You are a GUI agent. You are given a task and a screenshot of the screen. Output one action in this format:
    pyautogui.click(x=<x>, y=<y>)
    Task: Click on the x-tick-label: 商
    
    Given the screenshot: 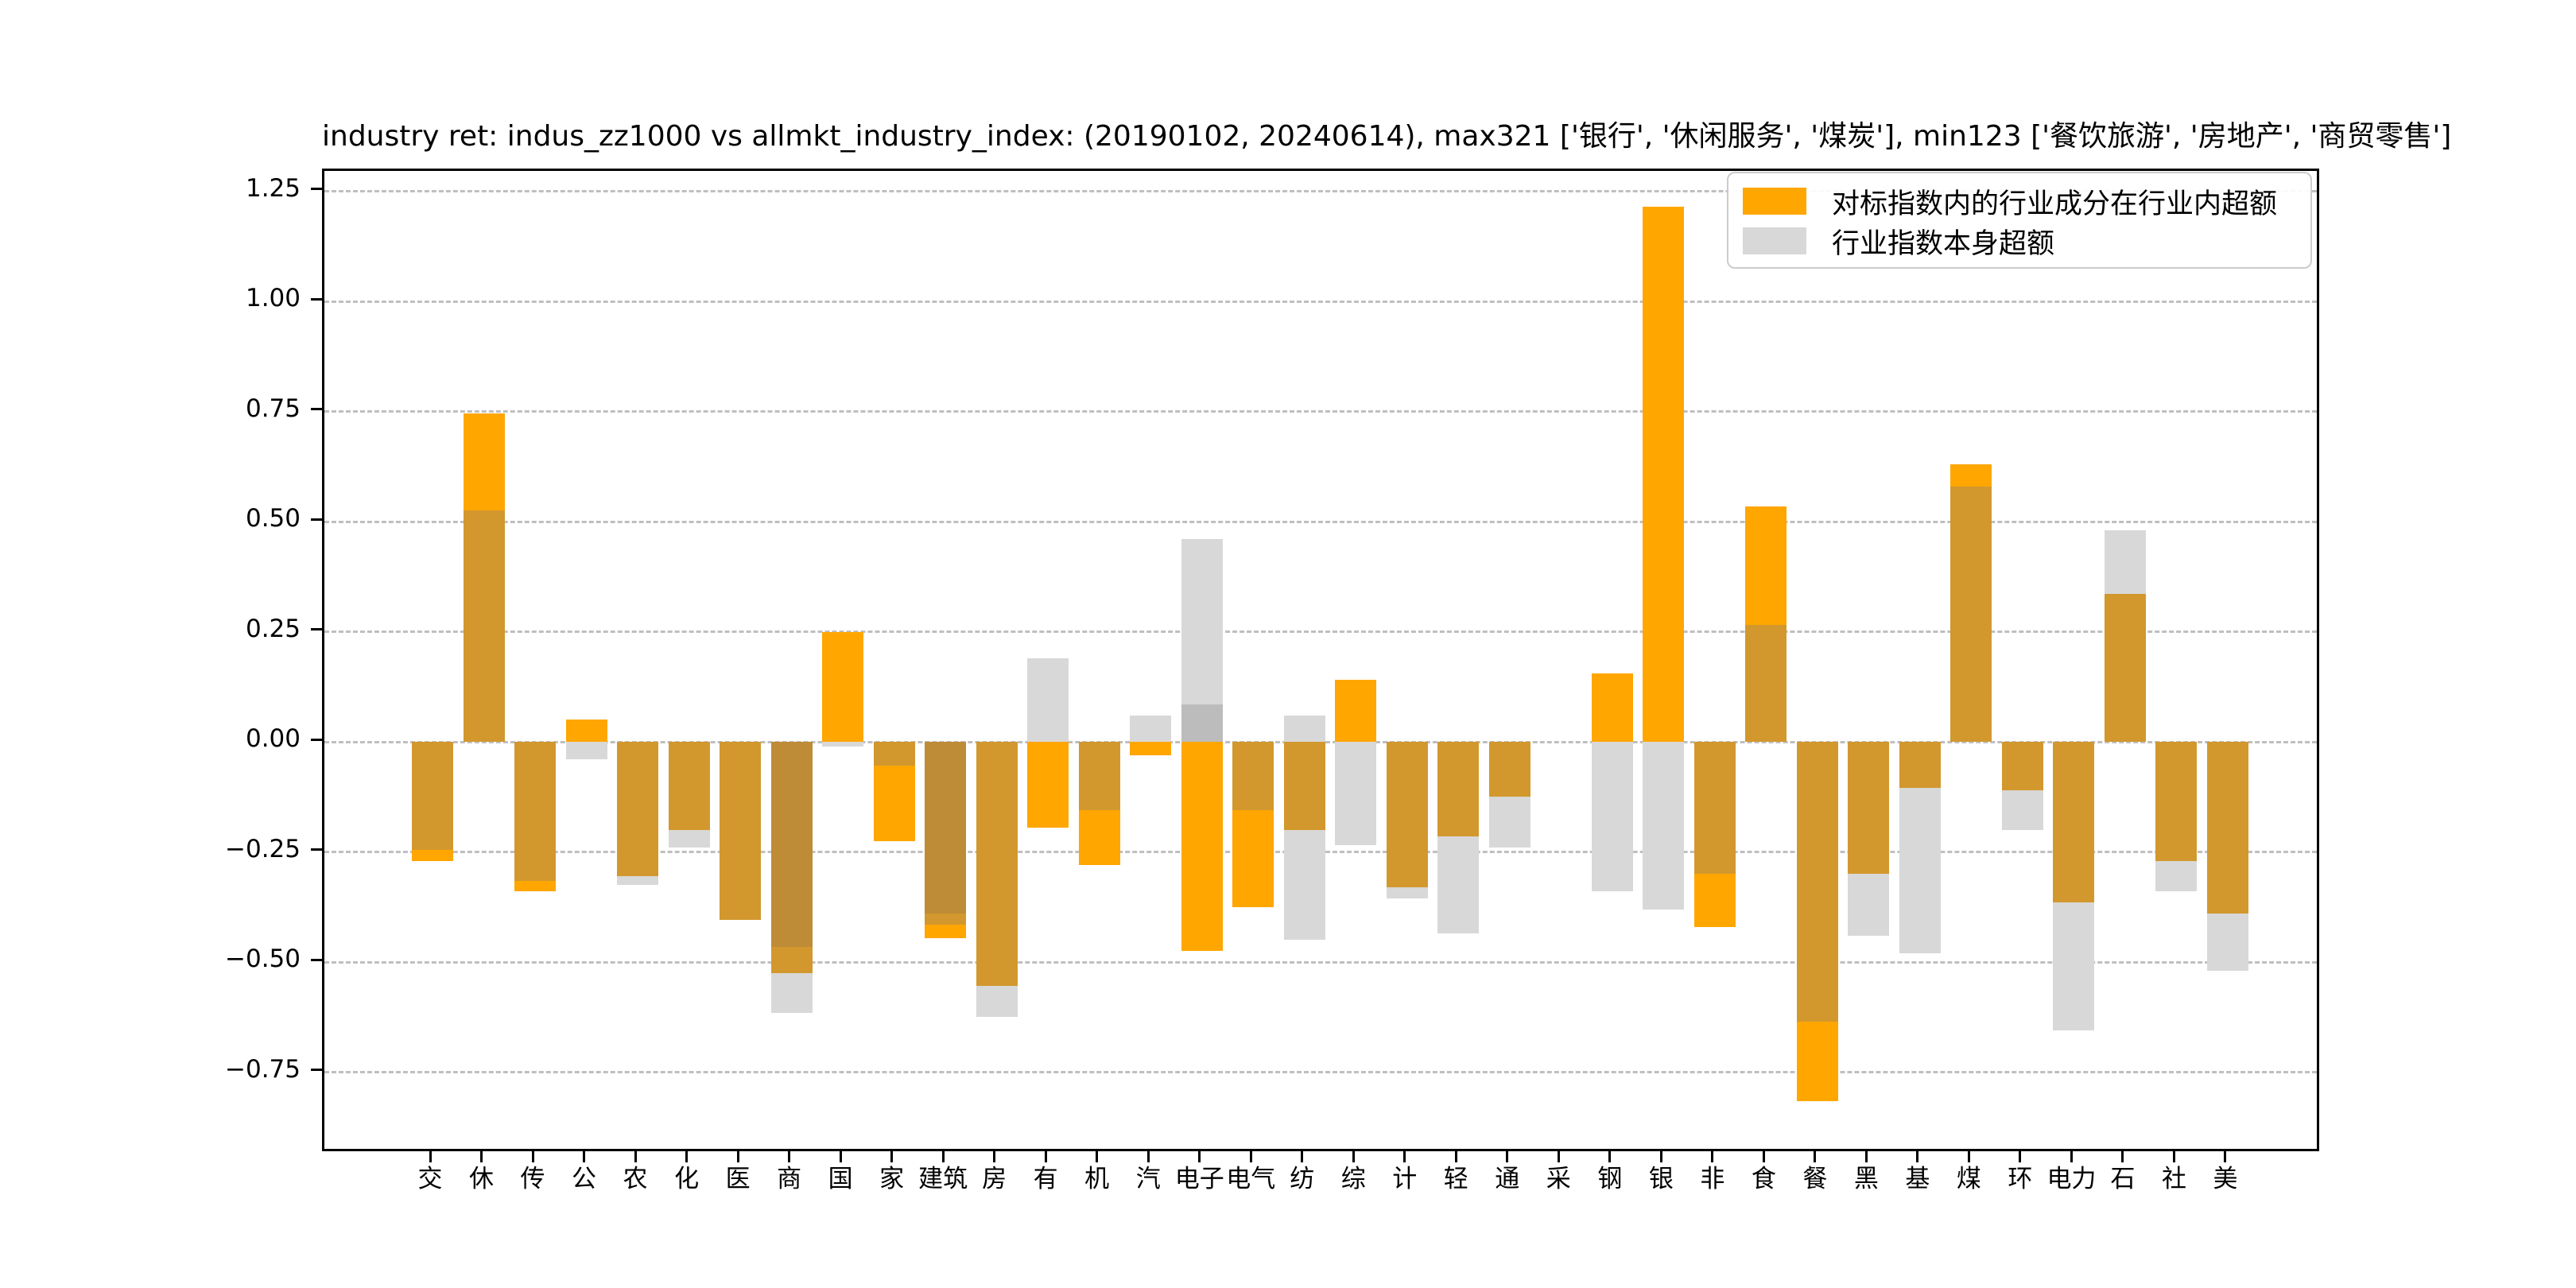 What is the action you would take?
    pyautogui.click(x=789, y=1179)
    